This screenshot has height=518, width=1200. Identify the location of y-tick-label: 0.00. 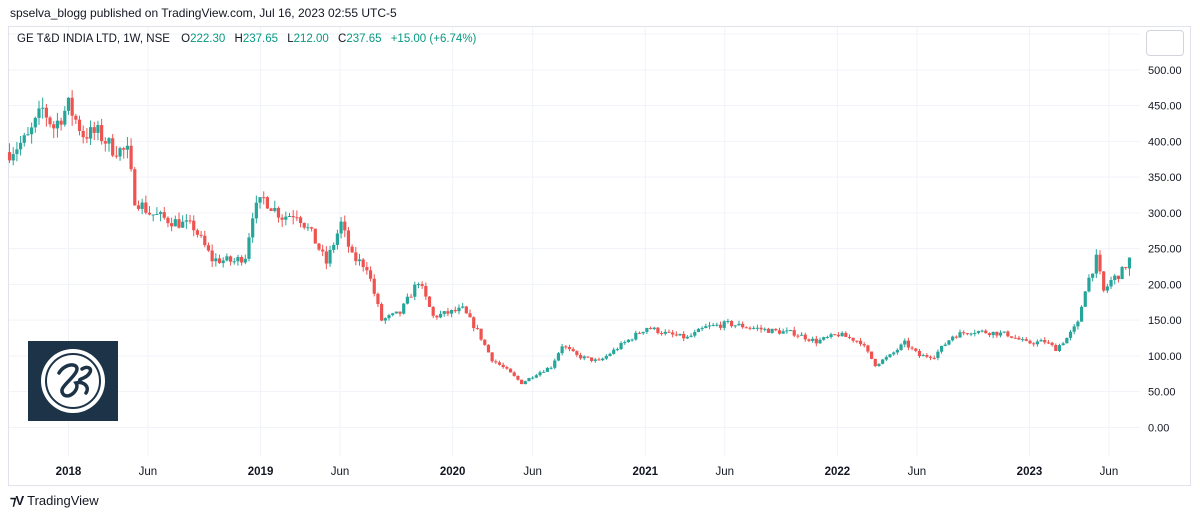
(1158, 428).